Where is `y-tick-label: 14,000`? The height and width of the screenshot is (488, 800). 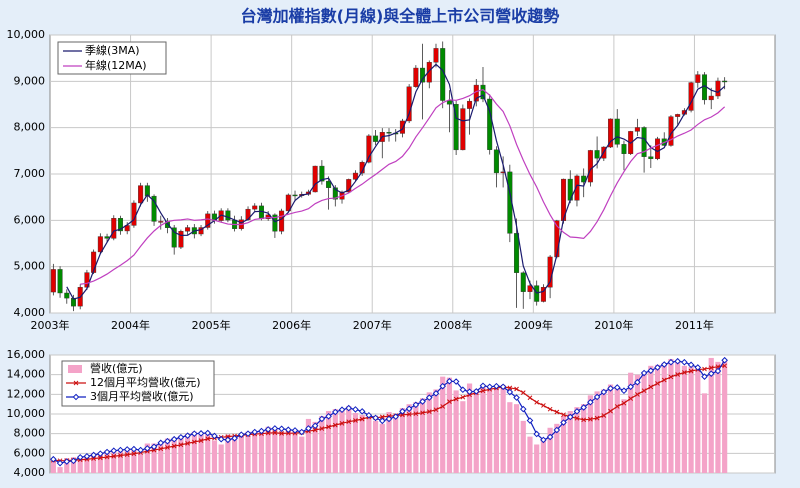 y-tick-label: 14,000 is located at coordinates (26, 374).